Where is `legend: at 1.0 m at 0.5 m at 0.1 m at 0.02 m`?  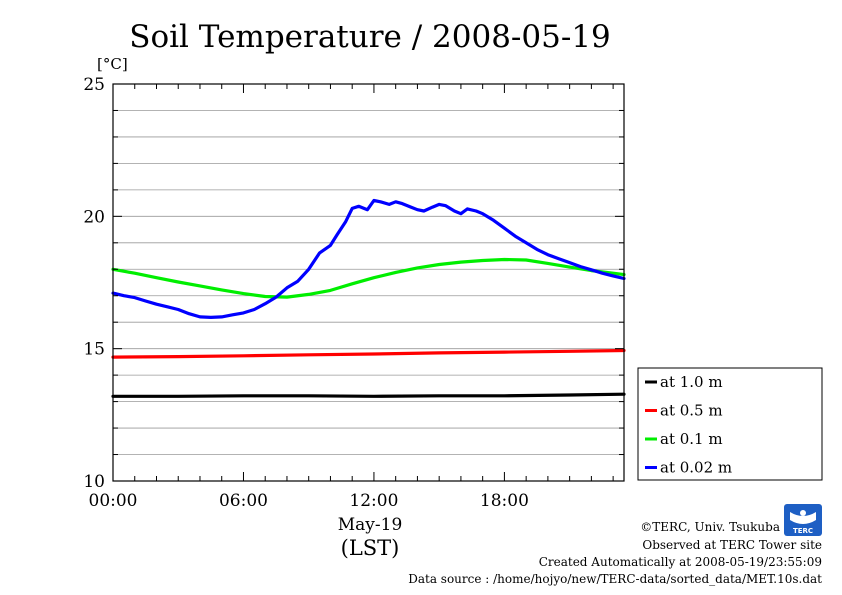
legend: at 1.0 m at 0.5 m at 0.1 m at 0.02 m is located at coordinates (730, 424).